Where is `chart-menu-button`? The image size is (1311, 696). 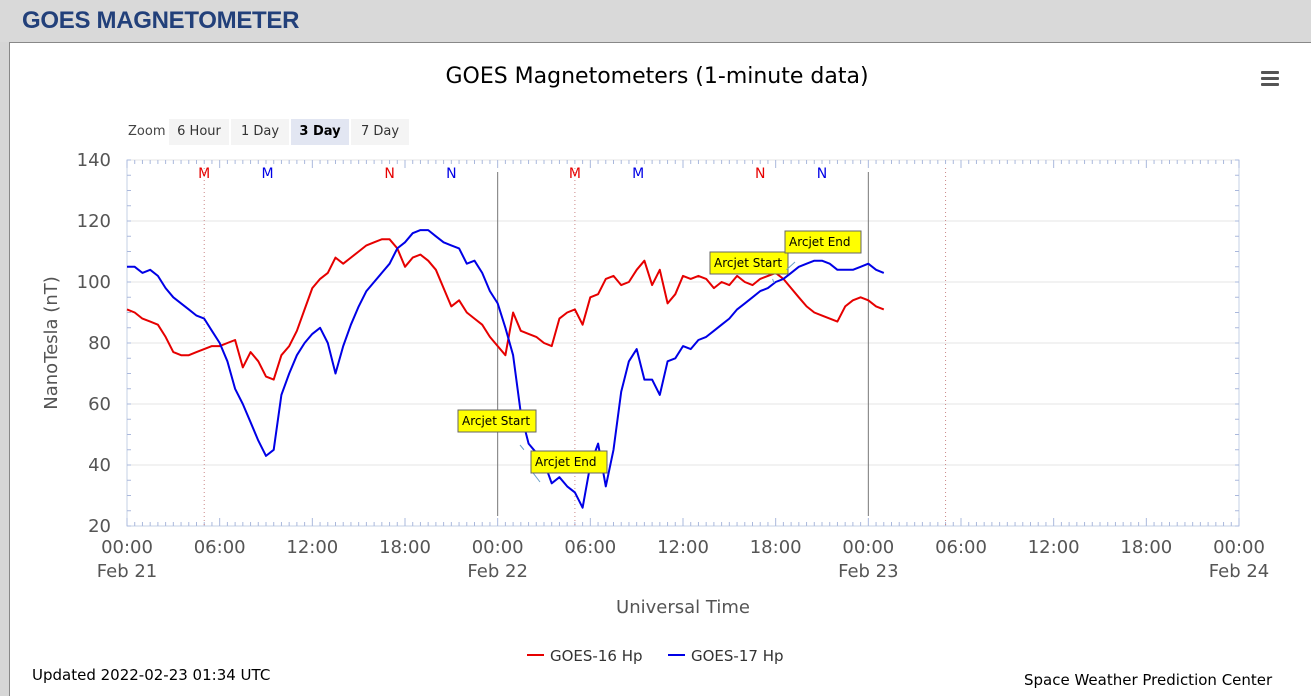 chart-menu-button is located at coordinates (1270, 78).